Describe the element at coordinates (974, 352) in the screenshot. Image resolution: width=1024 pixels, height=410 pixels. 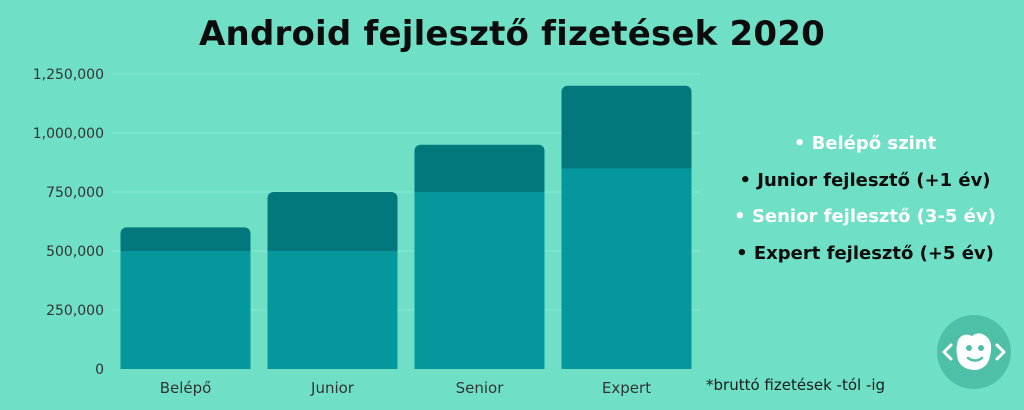
I see `code-brackets-logo-icon` at that location.